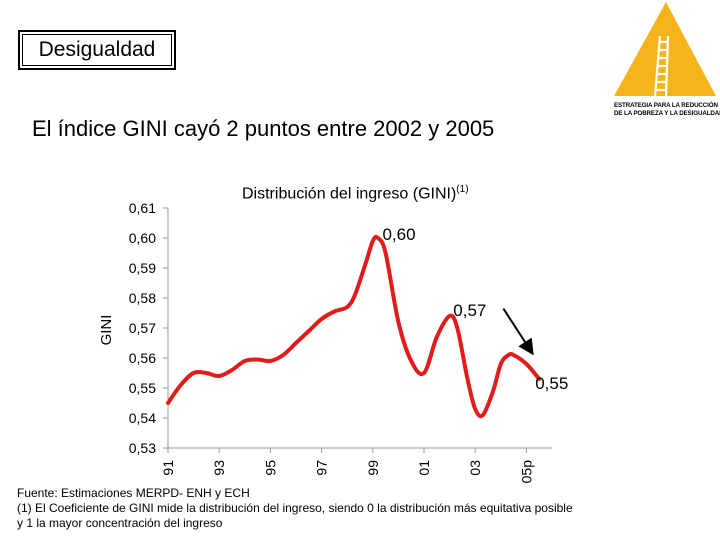 Image resolution: width=720 pixels, height=540 pixels. Describe the element at coordinates (469, 310) in the screenshot. I see `value-annotation: 0,57` at that location.